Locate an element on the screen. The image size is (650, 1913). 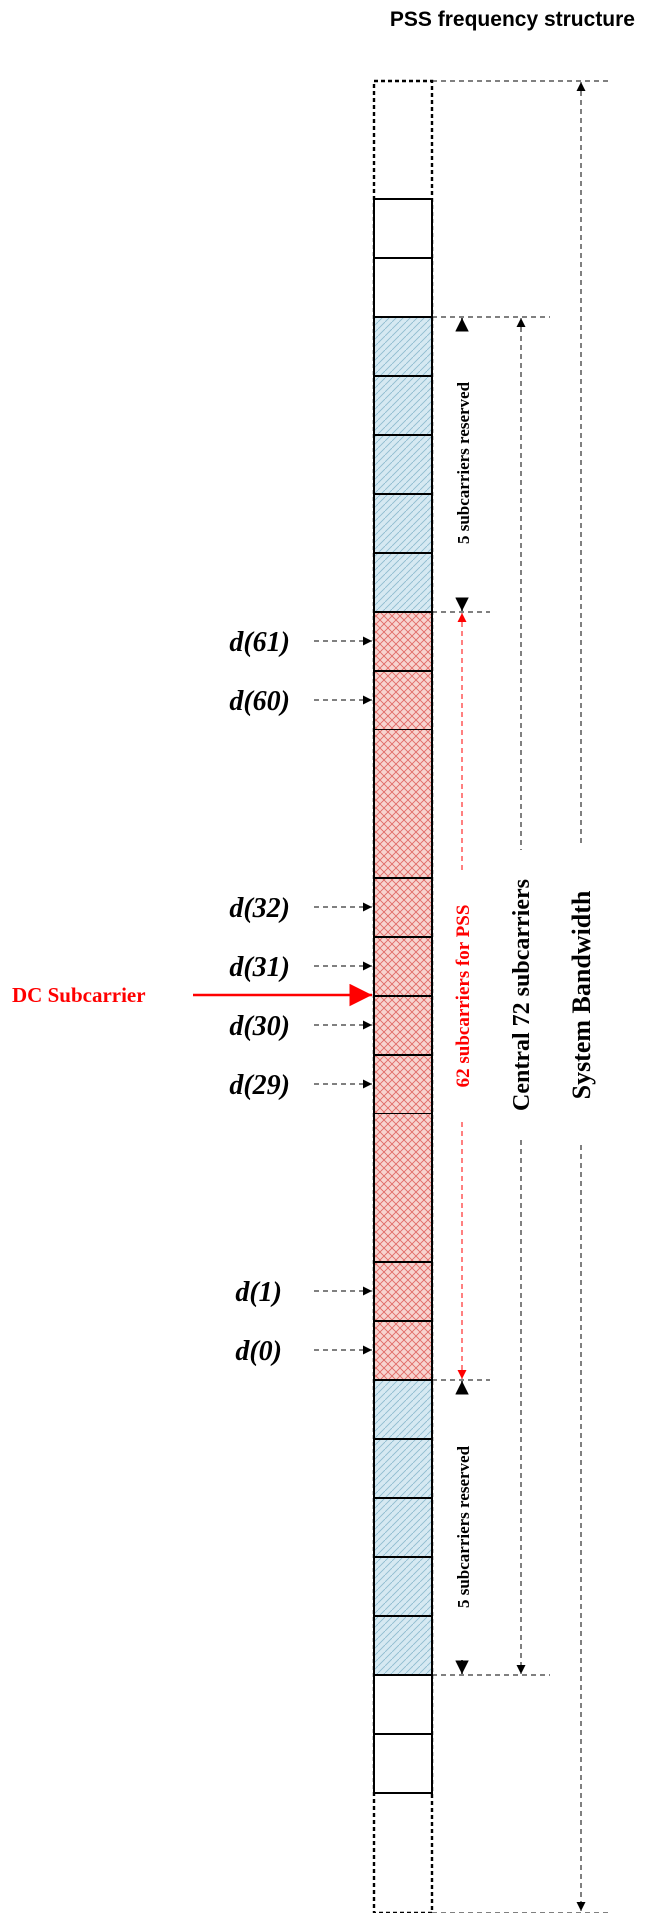
pss-span-label: 62 subcarriers for PSS is located at coordinates (463, 996).